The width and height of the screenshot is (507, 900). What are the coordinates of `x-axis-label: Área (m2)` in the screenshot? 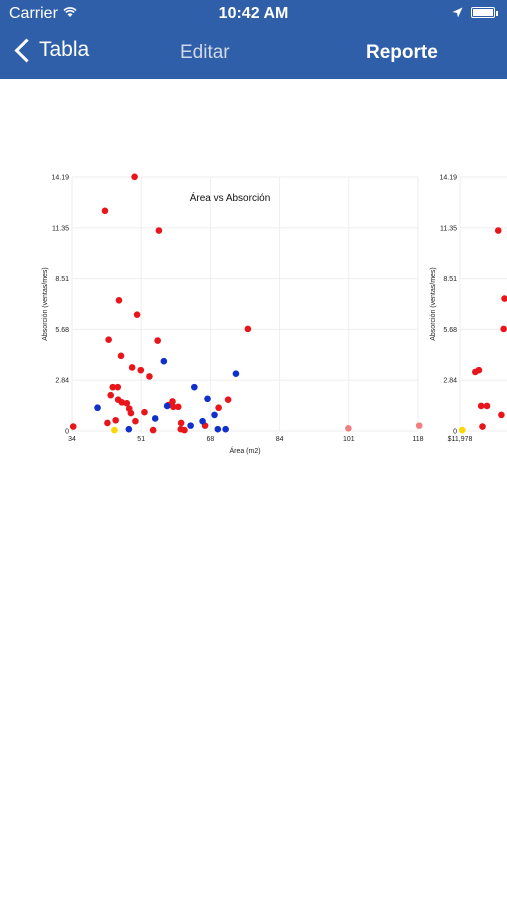 It's located at (244, 450).